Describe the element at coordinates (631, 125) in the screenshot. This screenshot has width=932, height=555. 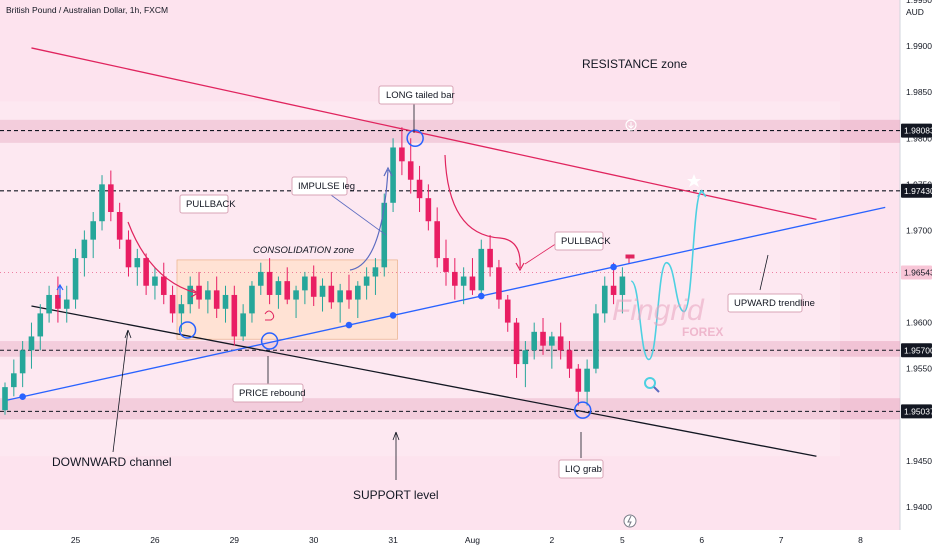
I see `alert-down-icon` at that location.